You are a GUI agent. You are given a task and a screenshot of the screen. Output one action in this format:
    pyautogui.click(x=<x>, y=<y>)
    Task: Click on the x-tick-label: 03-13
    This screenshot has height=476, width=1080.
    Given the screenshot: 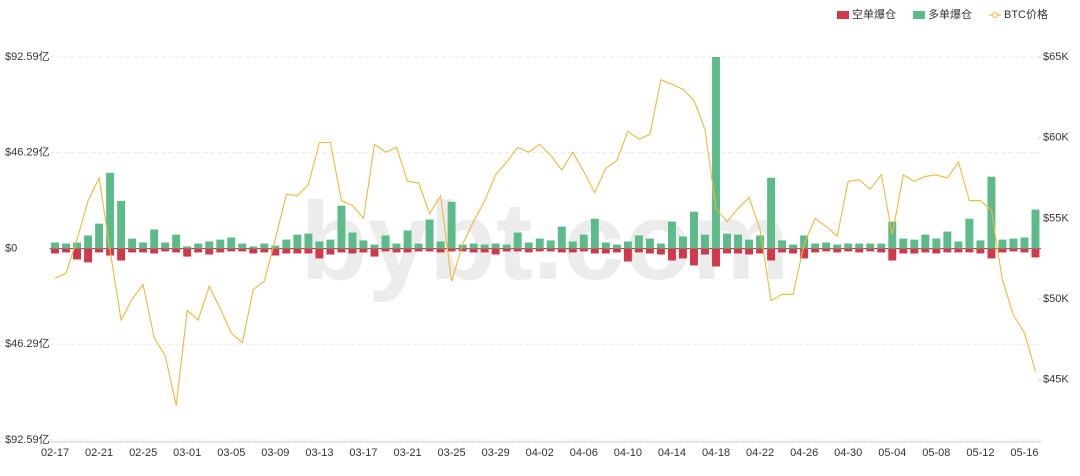 What is the action you would take?
    pyautogui.click(x=319, y=453)
    